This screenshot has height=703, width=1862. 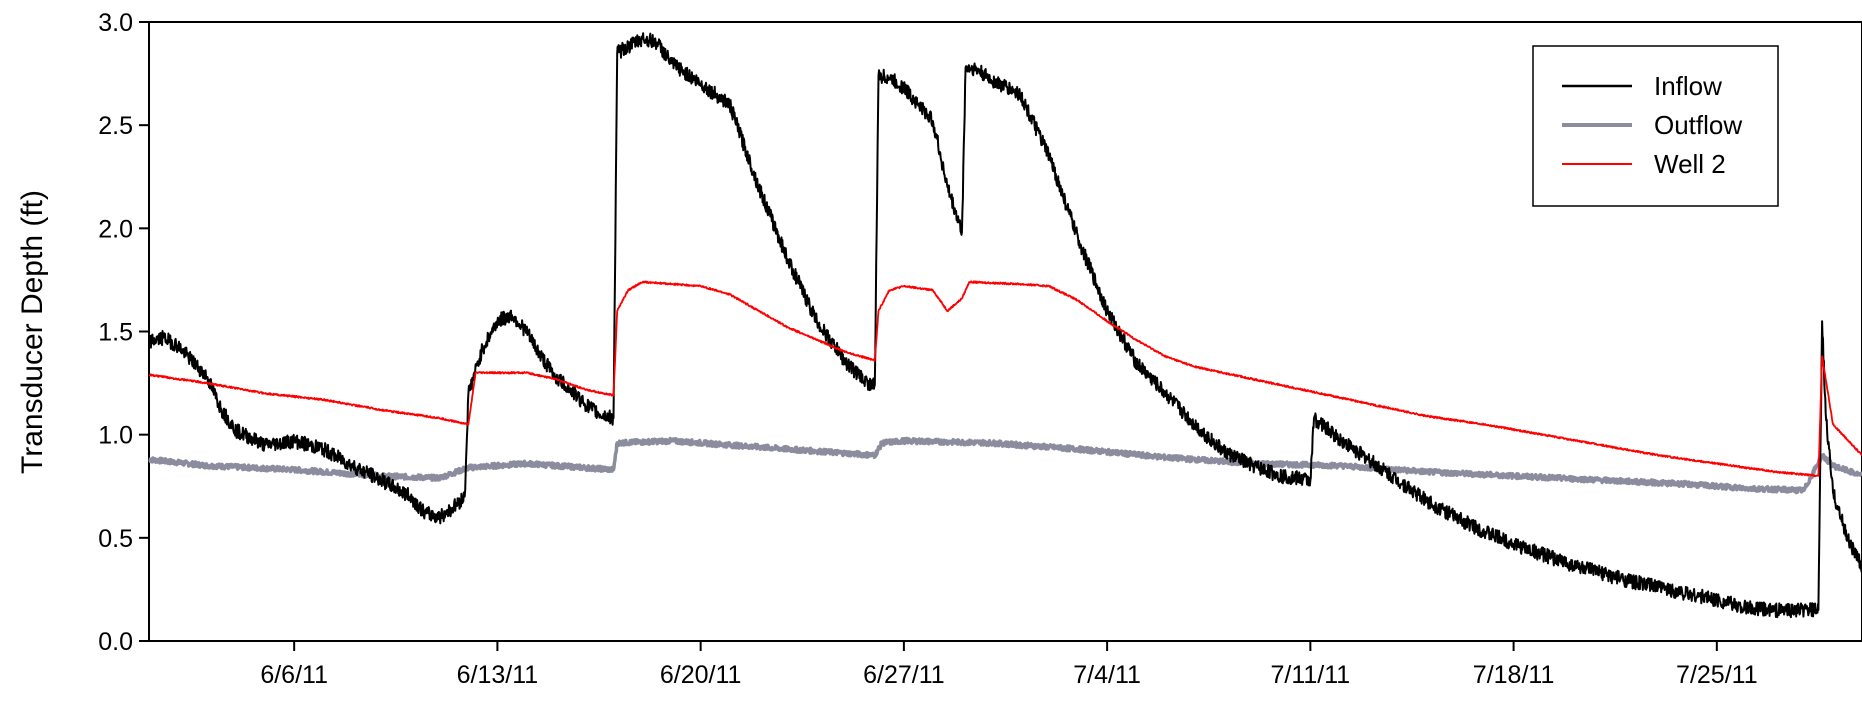 I want to click on legend-label-inflow: Inflow, so click(x=1688, y=86).